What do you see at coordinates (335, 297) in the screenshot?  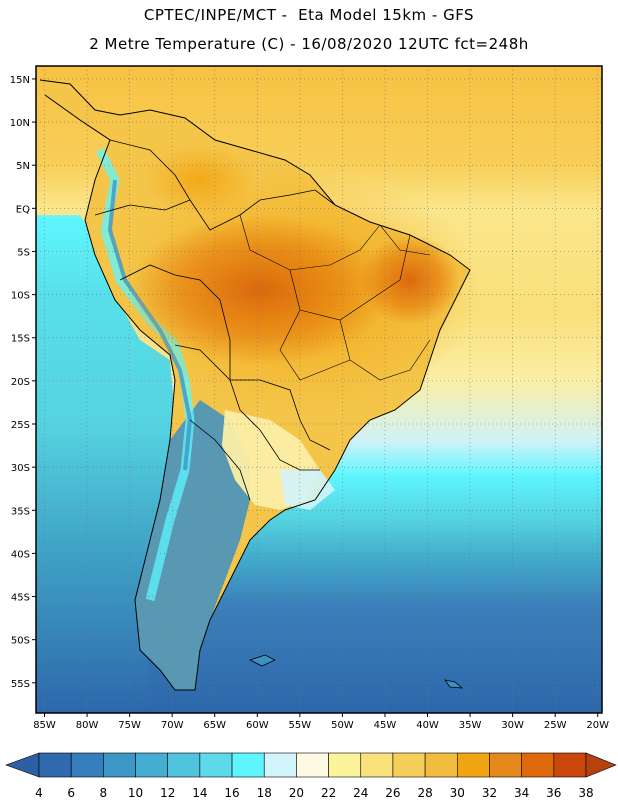 I see `state-borders` at bounding box center [335, 297].